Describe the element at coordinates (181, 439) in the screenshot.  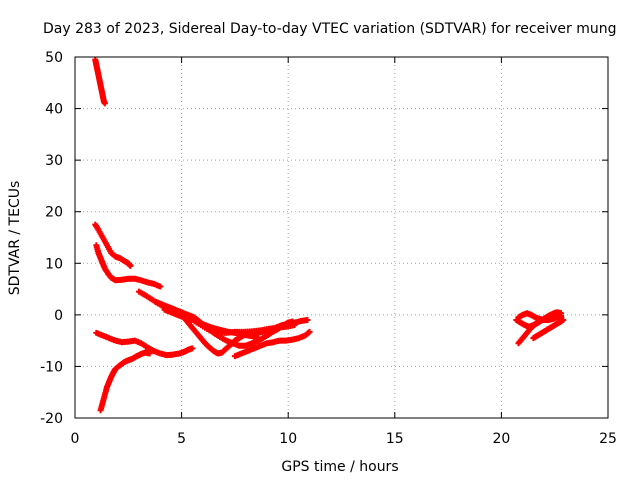
I see `x-tick-label: 5` at that location.